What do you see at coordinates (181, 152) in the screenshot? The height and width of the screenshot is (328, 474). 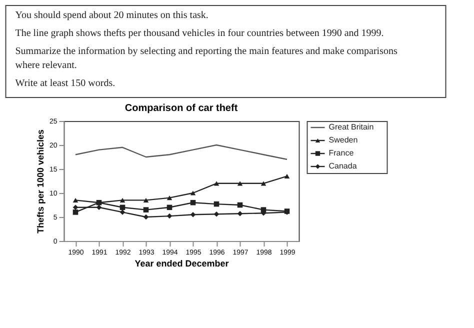 I see `line-series` at bounding box center [181, 152].